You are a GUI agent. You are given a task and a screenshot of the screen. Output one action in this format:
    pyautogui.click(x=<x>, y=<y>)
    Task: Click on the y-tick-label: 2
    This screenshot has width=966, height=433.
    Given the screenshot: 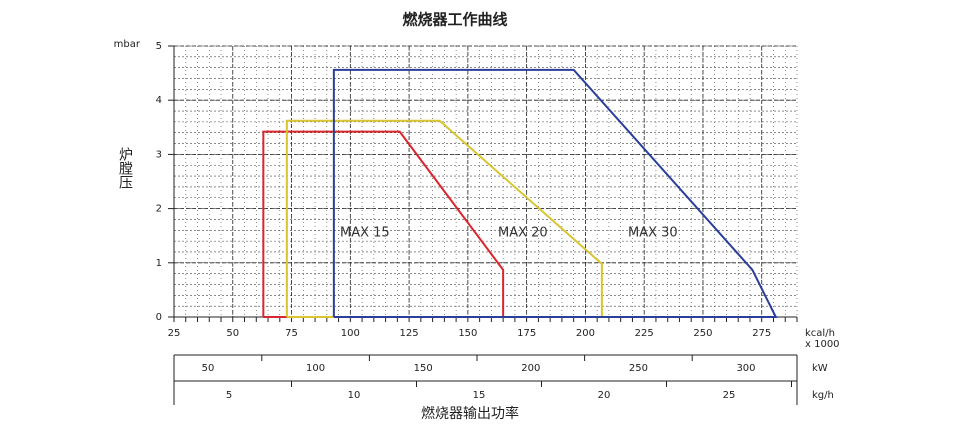 What is the action you would take?
    pyautogui.click(x=159, y=209)
    